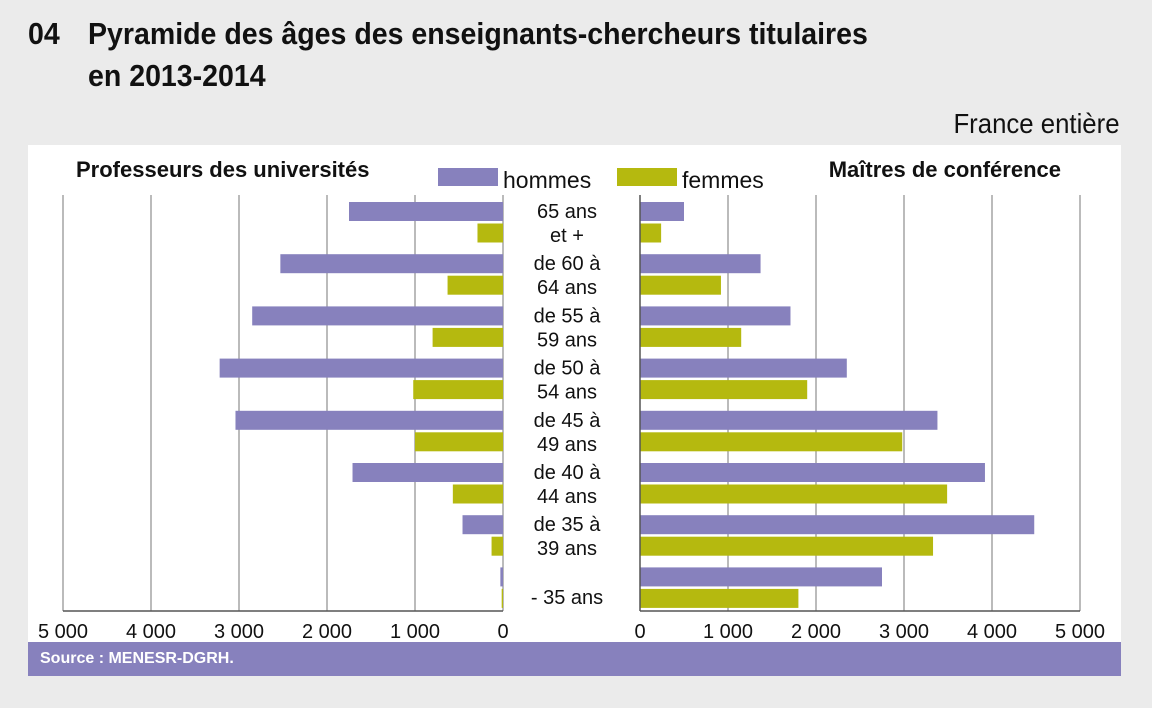  Describe the element at coordinates (327, 632) in the screenshot. I see `left-tick-label: 2 000` at that location.